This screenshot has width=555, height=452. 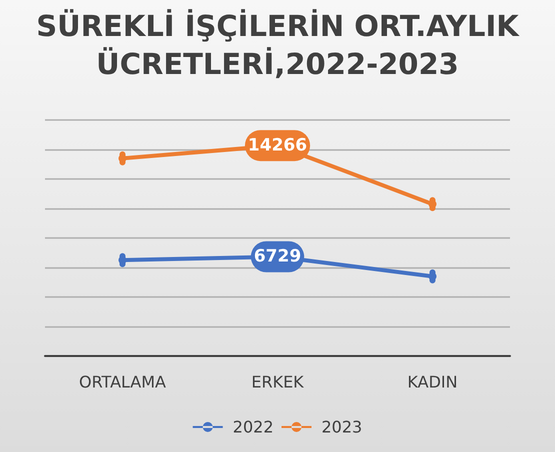 I want to click on x-tick-label: KADIN, so click(x=432, y=382).